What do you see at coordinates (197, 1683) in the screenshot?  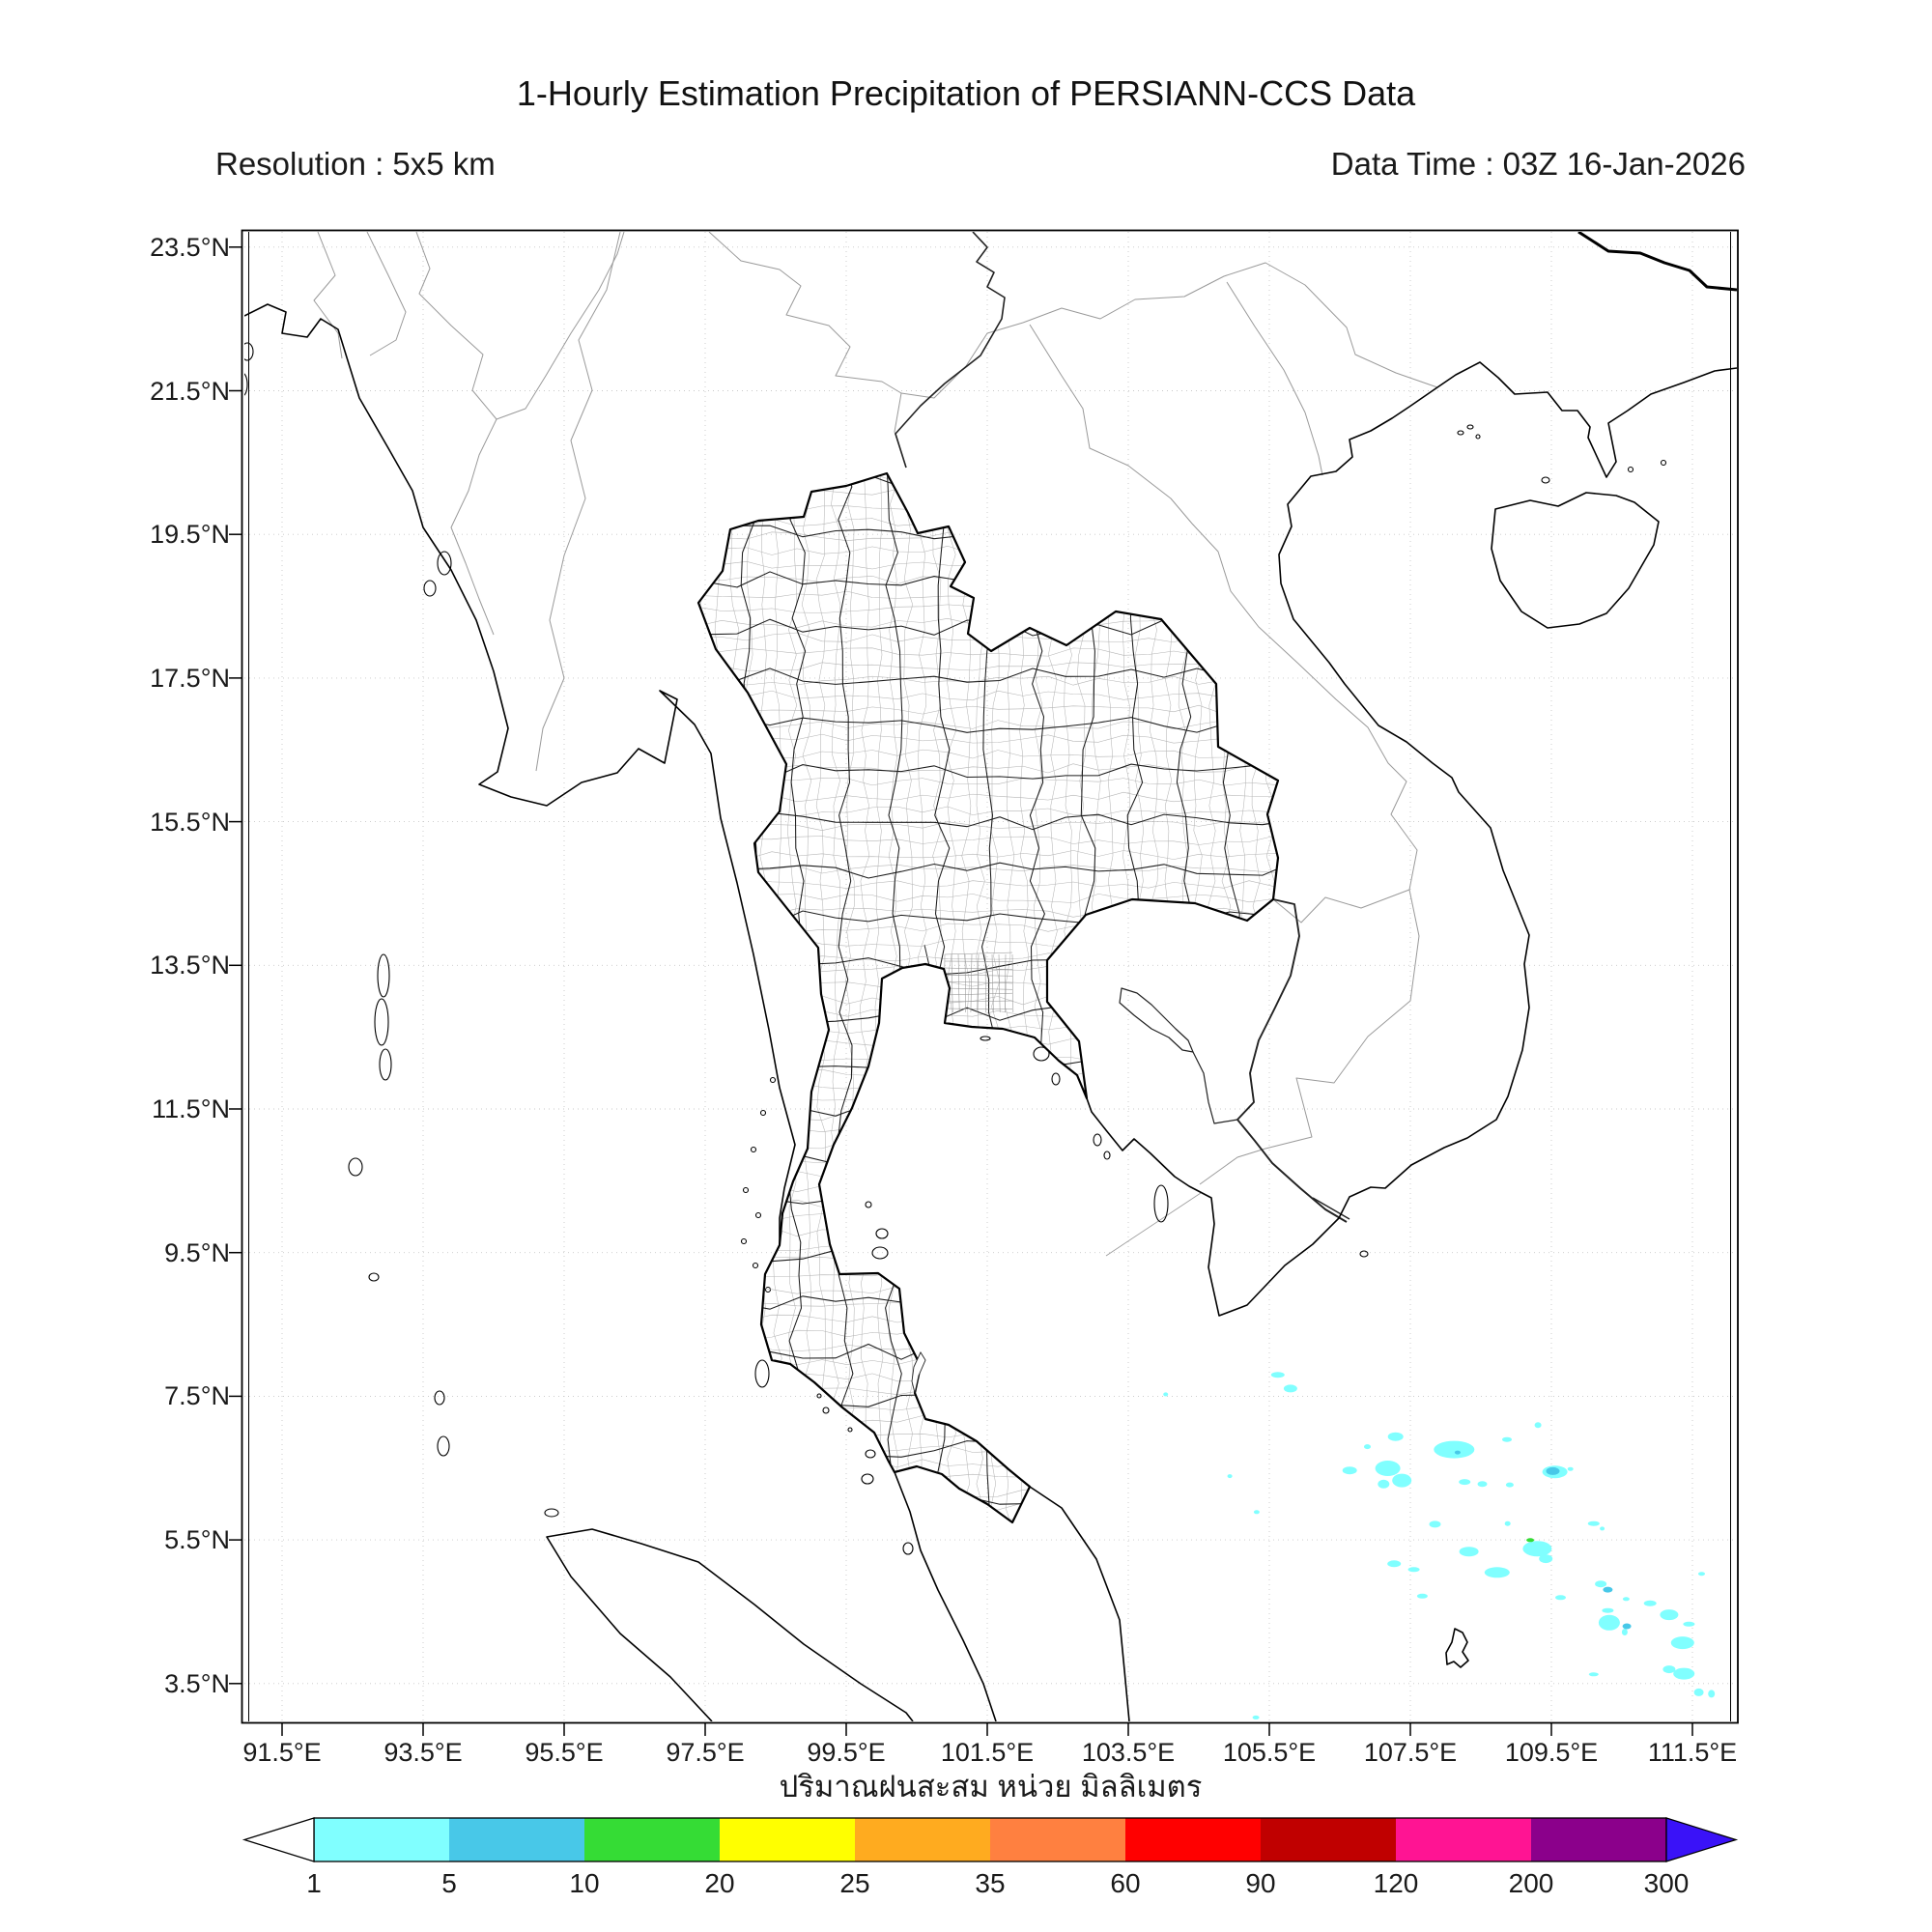 I see `y-tick-label: 3.5°N` at bounding box center [197, 1683].